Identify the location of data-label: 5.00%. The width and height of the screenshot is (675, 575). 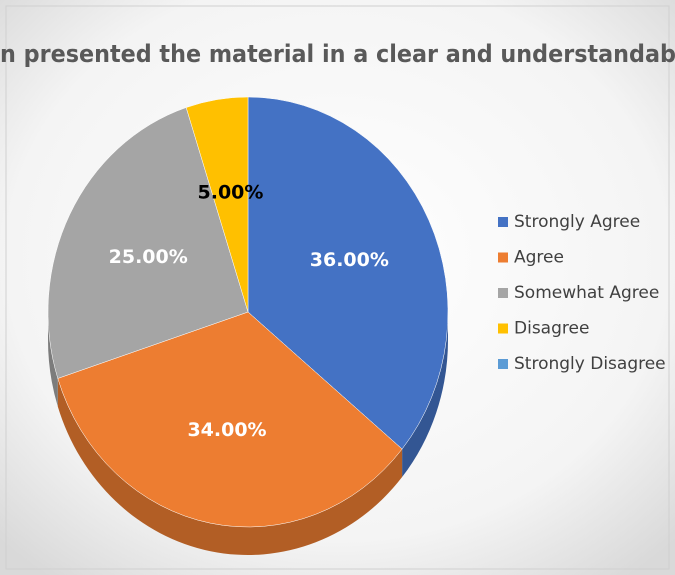
(231, 193).